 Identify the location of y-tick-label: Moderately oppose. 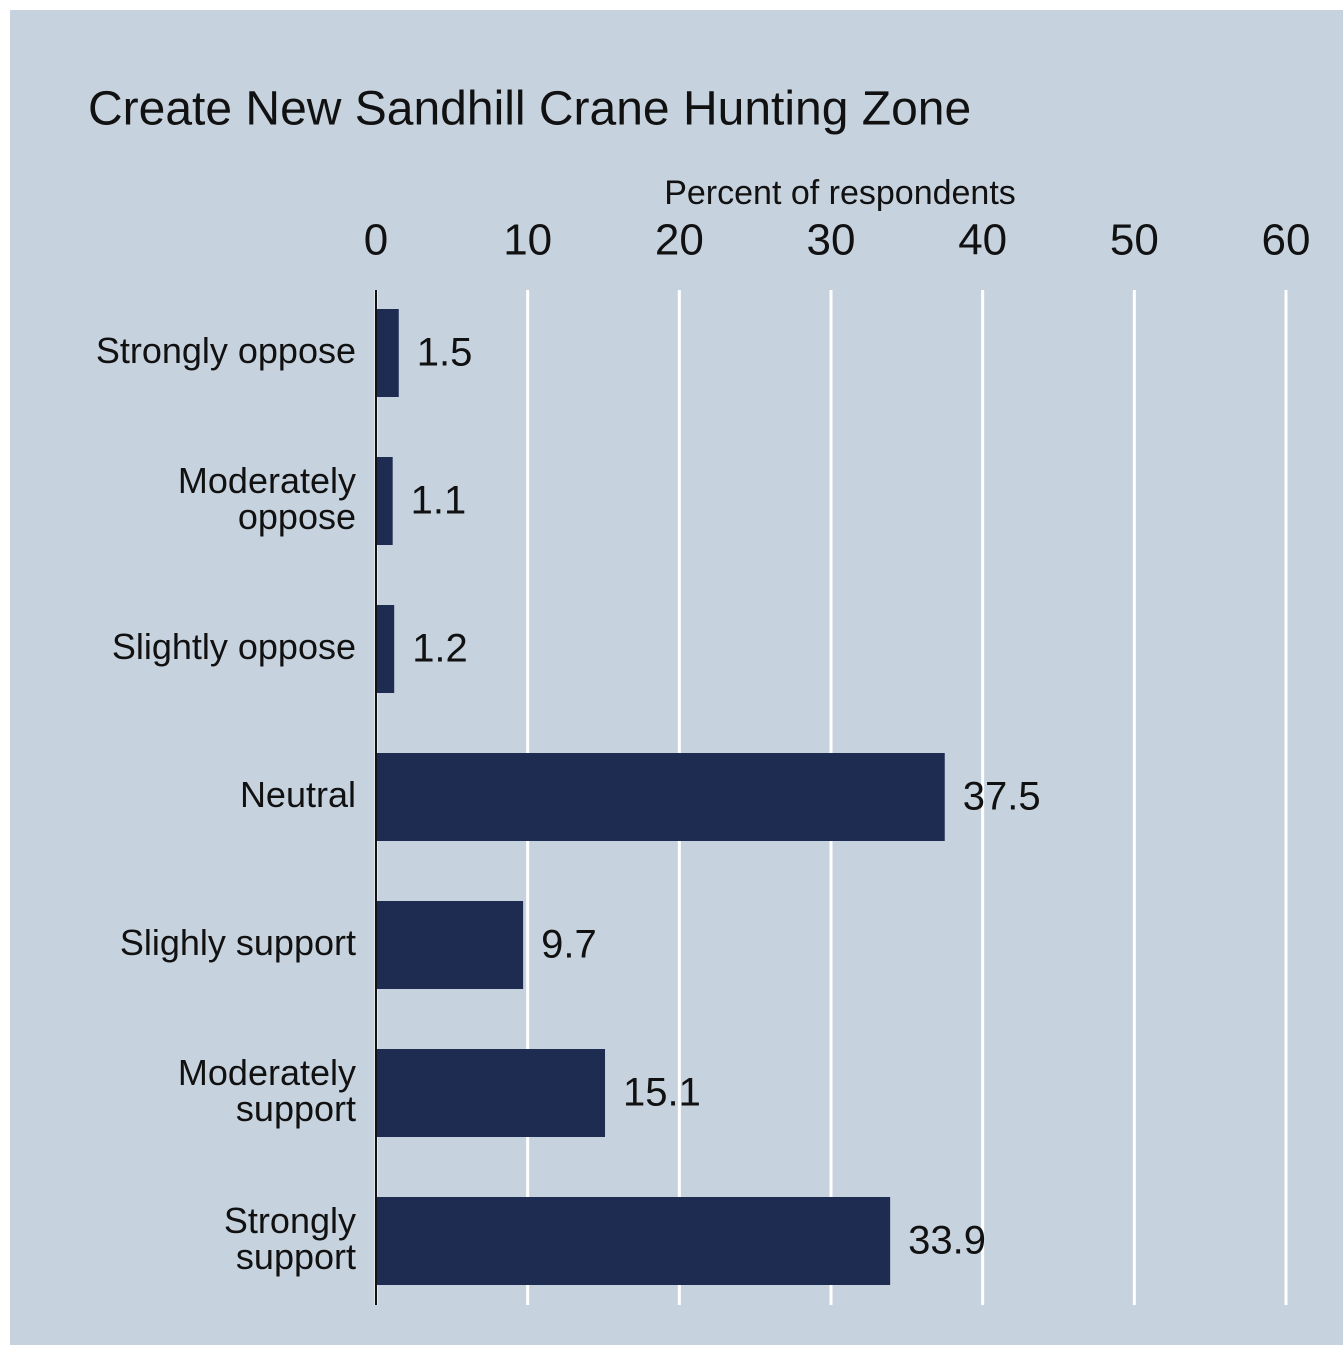
(267, 498).